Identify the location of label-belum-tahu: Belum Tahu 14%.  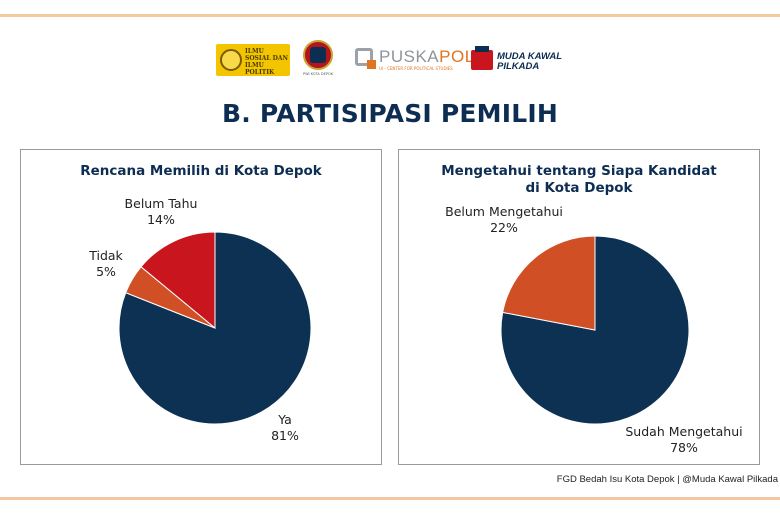
(161, 212).